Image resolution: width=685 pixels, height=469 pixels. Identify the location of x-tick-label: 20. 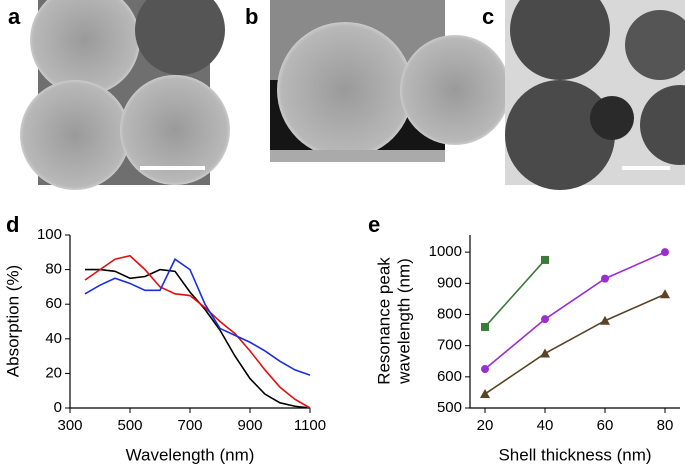
(485, 425).